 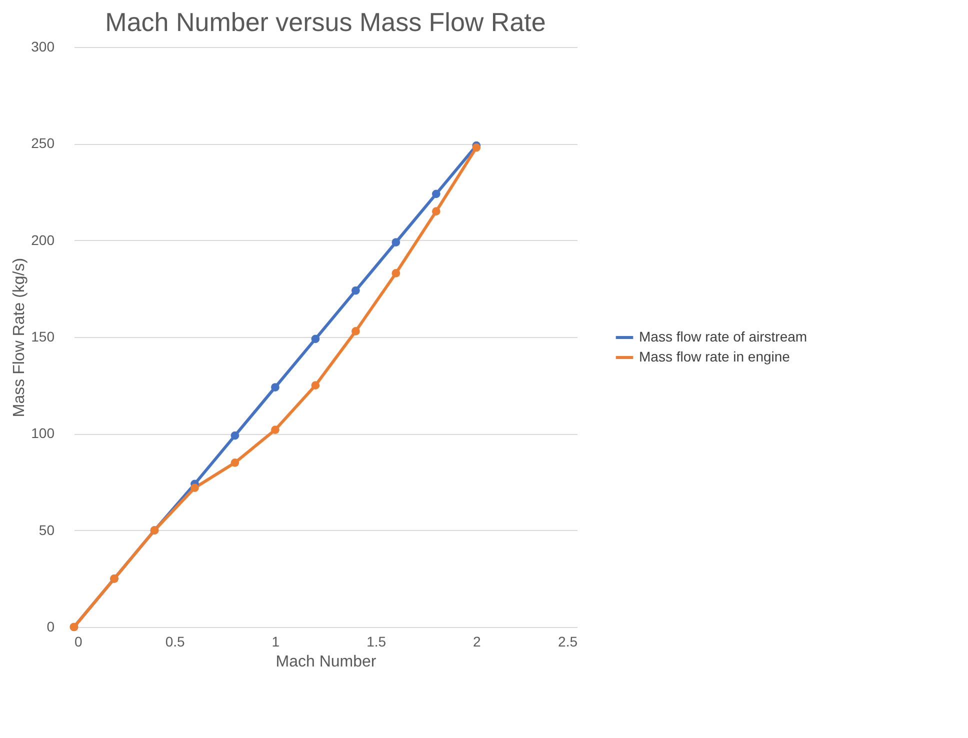 I want to click on legend-label: Mass flow rate of airstream, so click(x=723, y=336).